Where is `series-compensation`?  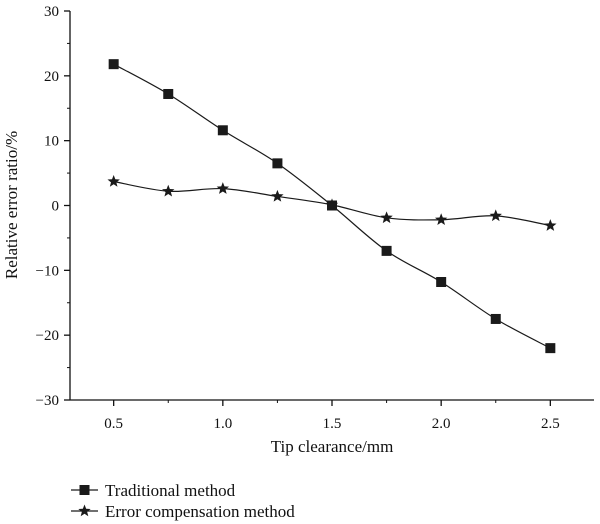
series-compensation is located at coordinates (332, 203).